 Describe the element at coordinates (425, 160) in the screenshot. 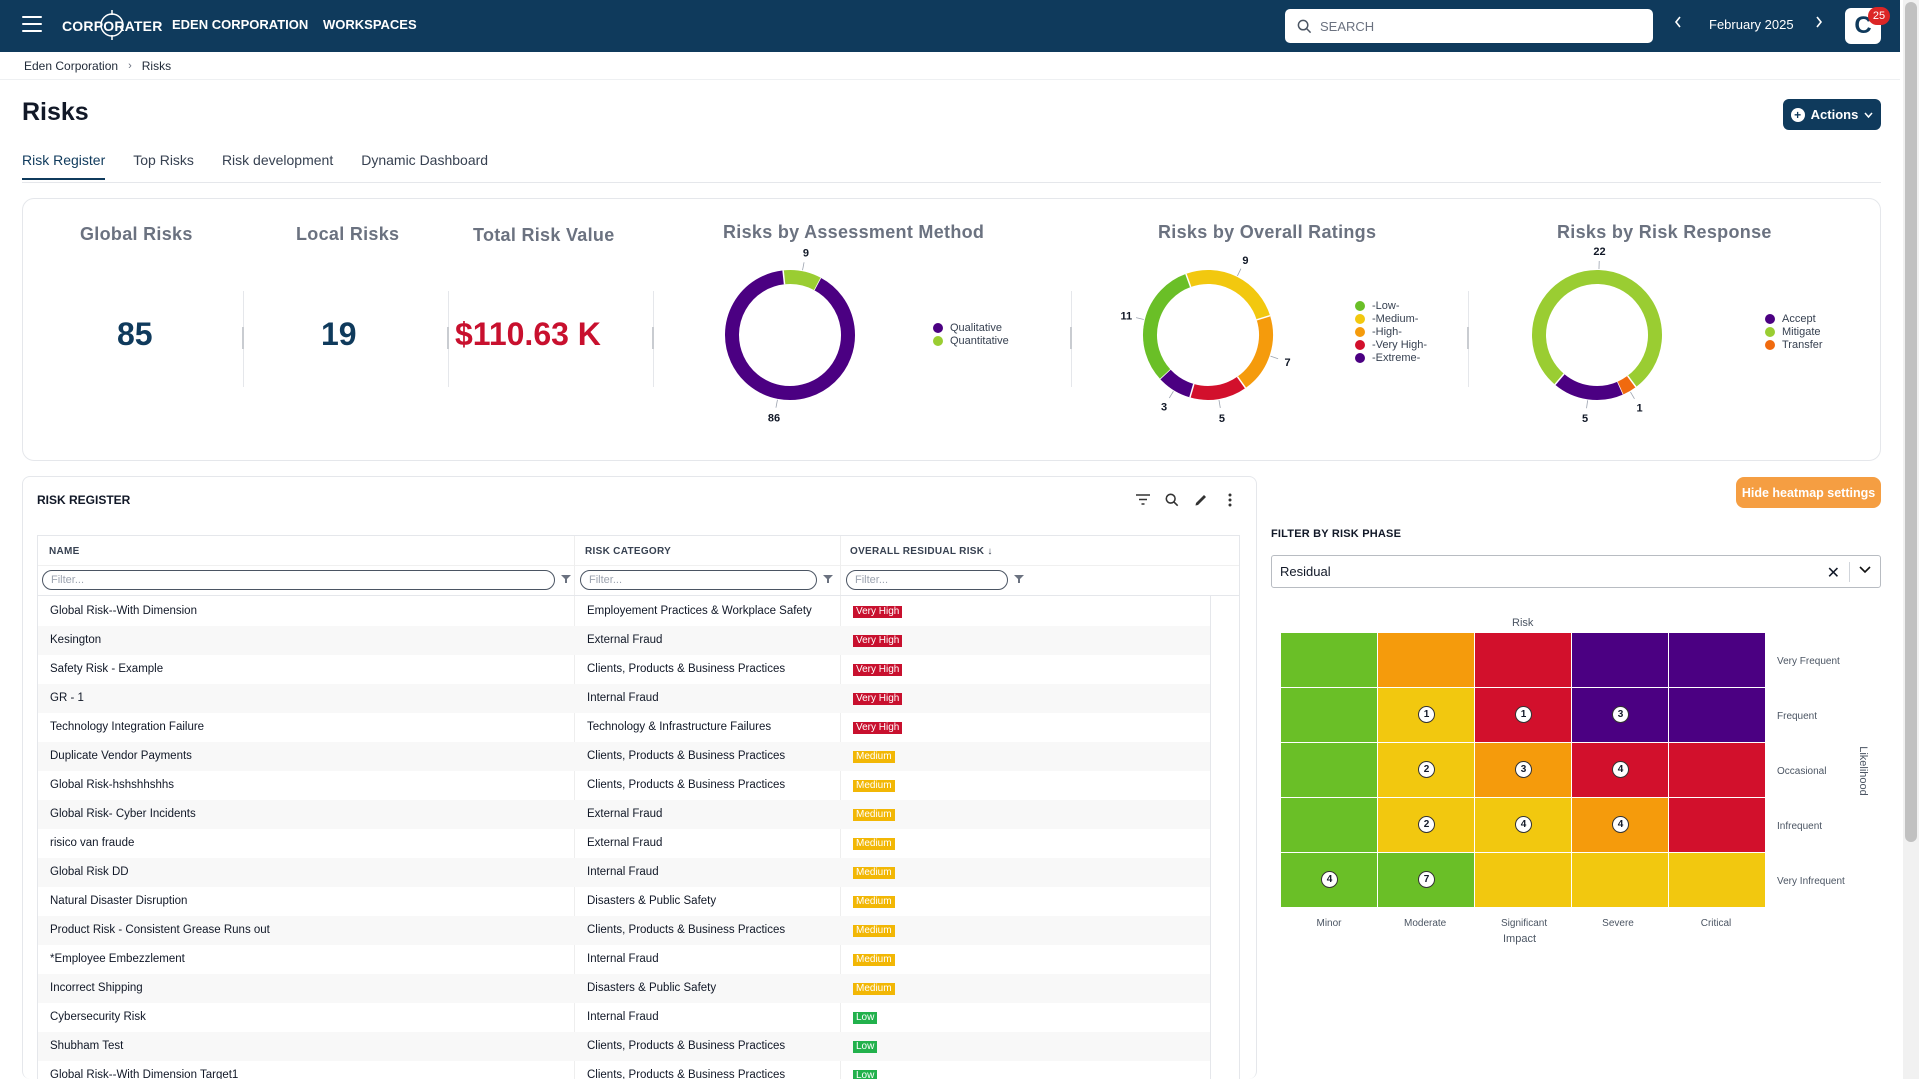

I see `tab-dynamic-dashboard: Dynamic Dashboard` at that location.